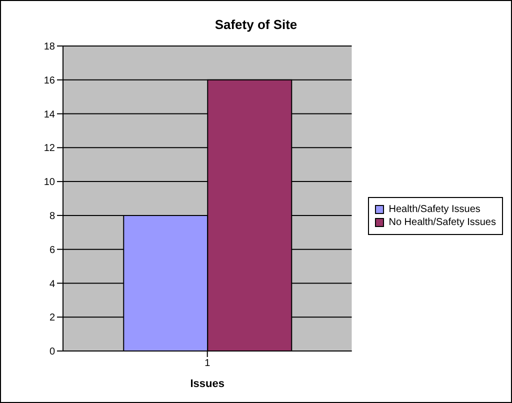  I want to click on x-axis-title: Issues, so click(207, 384).